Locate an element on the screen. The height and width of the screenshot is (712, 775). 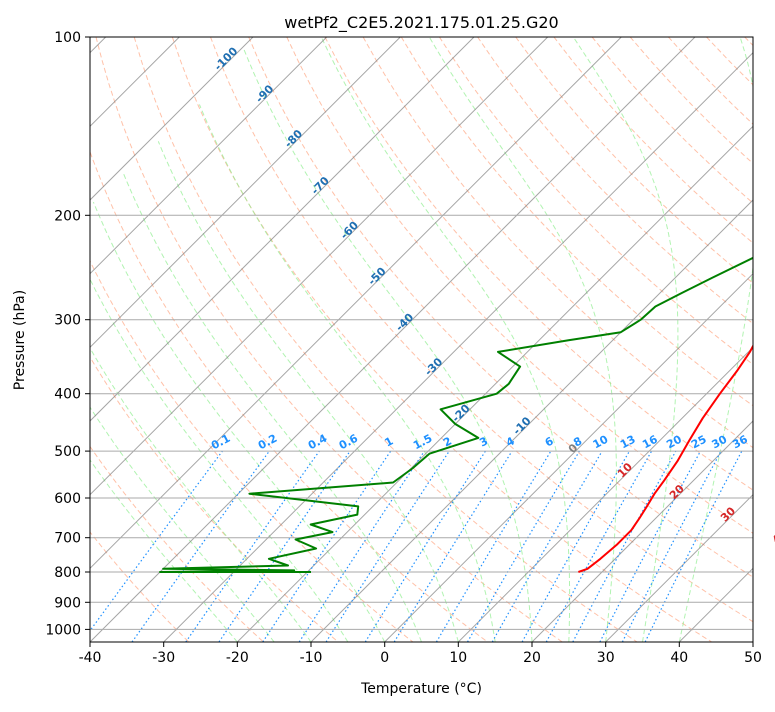
y-axis-label: Pressure (hPa) is located at coordinates (20, 340).